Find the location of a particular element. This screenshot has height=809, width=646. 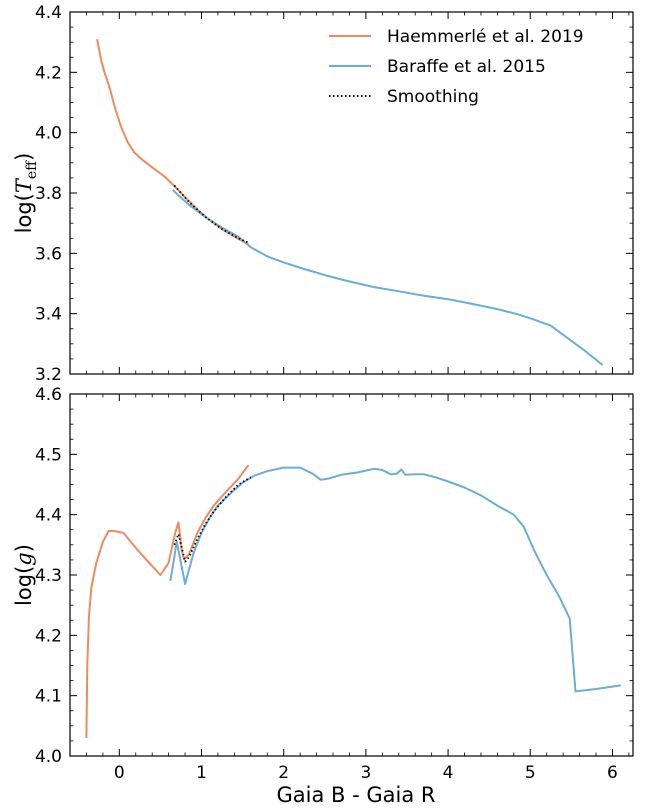

logg-xtick-label: 5 is located at coordinates (530, 773).